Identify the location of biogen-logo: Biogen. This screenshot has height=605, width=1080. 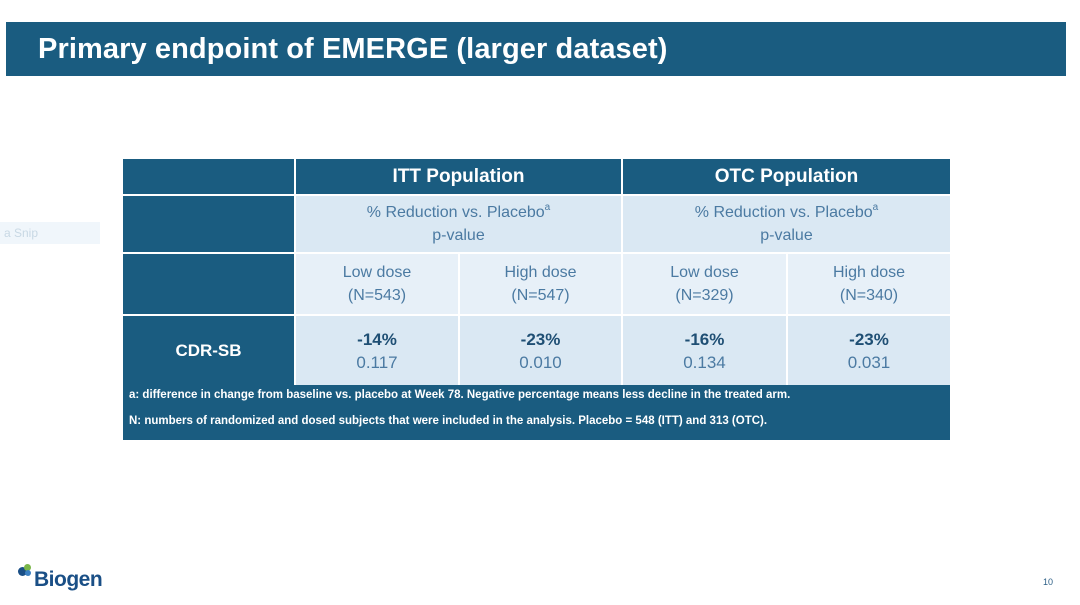
(60, 577).